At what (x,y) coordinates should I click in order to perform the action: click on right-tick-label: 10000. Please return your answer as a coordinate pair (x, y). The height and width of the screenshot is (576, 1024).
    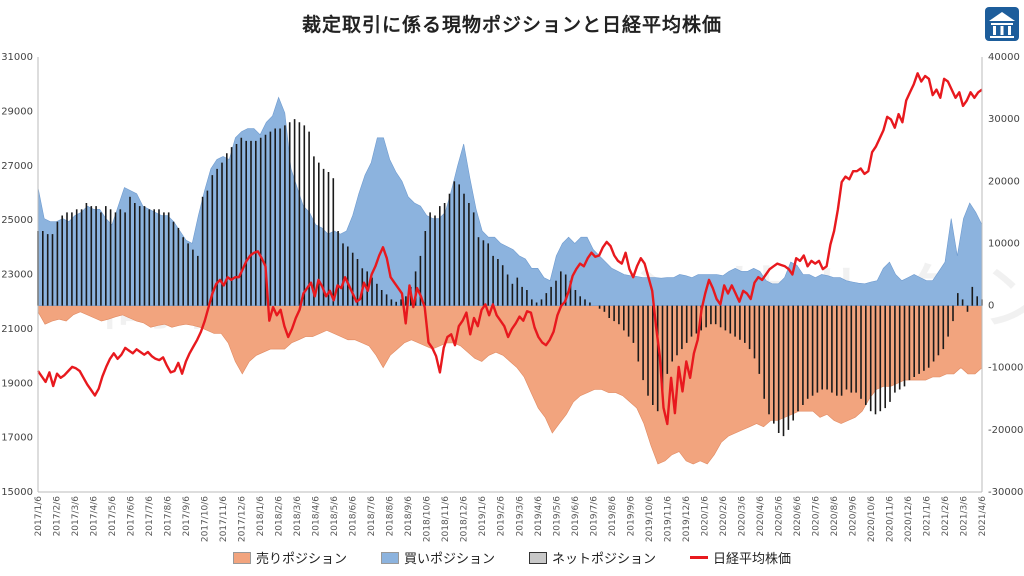
    Looking at the image, I should click on (1004, 243).